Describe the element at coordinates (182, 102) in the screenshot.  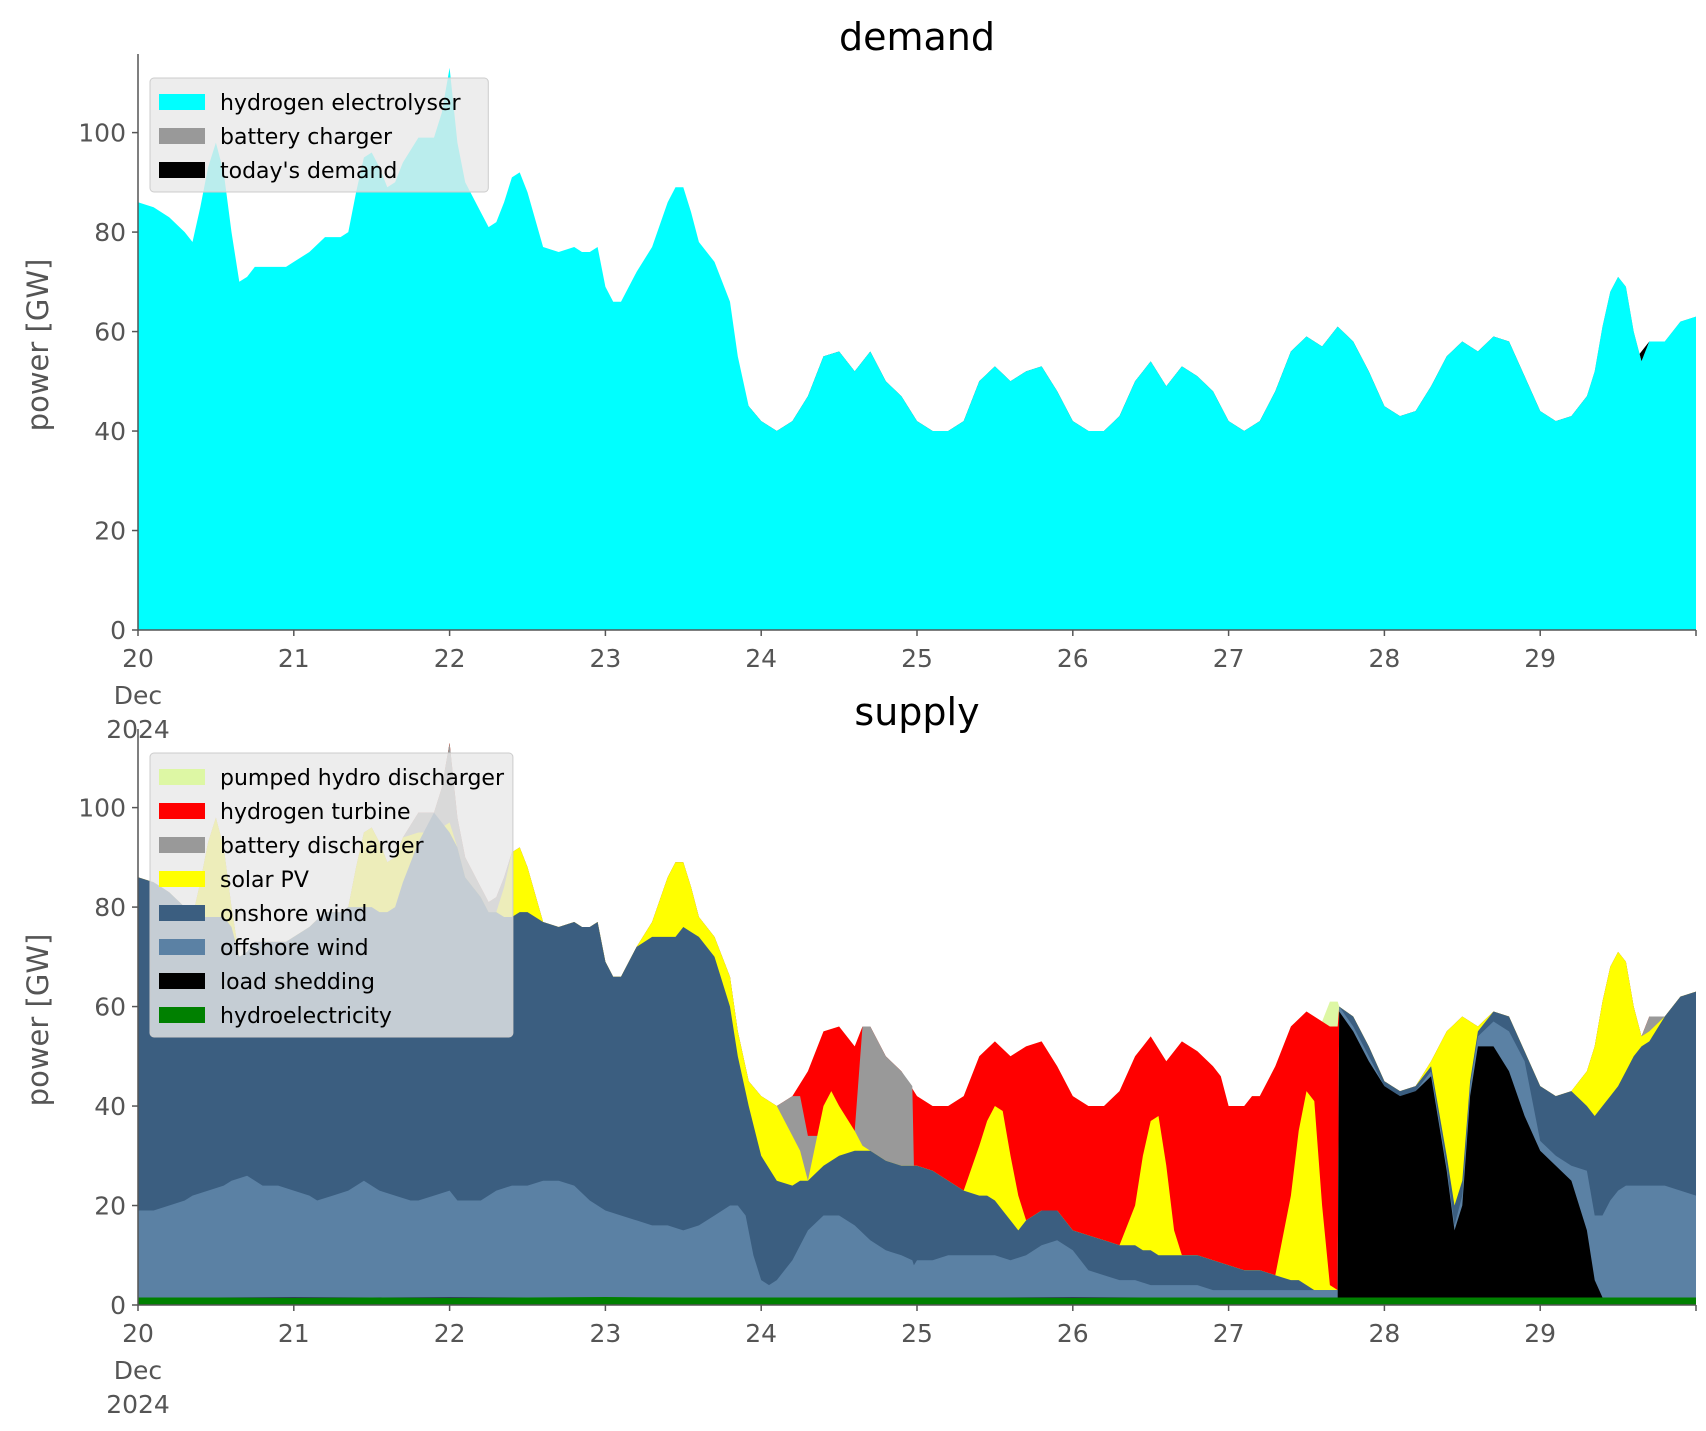
I see `legend-swatch-hydrogen-electrolyser` at that location.